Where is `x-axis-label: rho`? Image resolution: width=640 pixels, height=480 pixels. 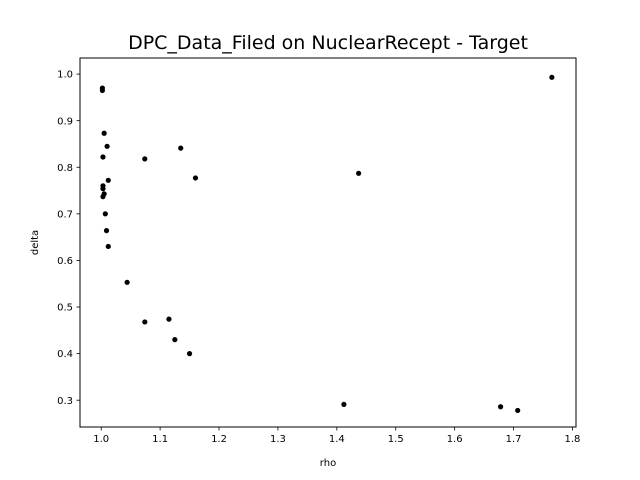
x-axis-label: rho is located at coordinates (328, 463).